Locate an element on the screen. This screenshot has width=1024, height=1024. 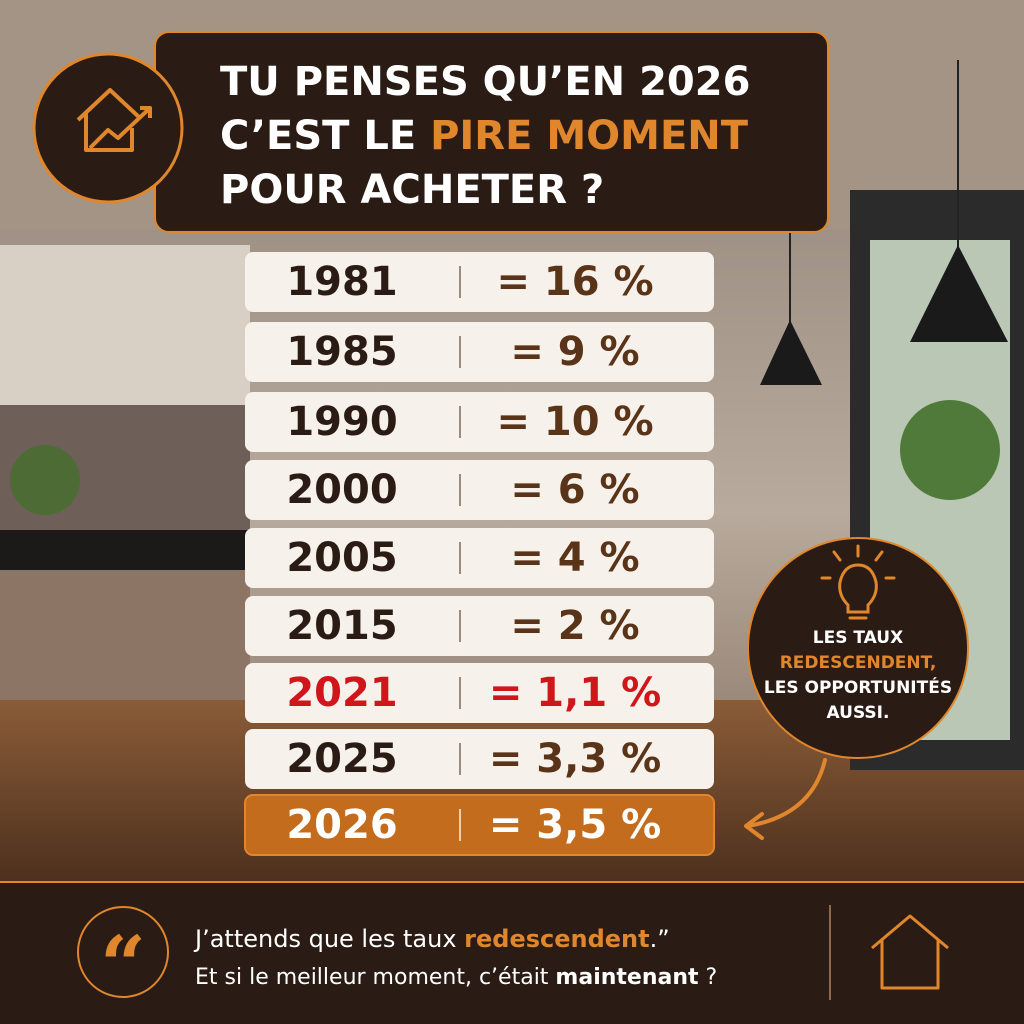
row-rate: = 4 % is located at coordinates (574, 558).